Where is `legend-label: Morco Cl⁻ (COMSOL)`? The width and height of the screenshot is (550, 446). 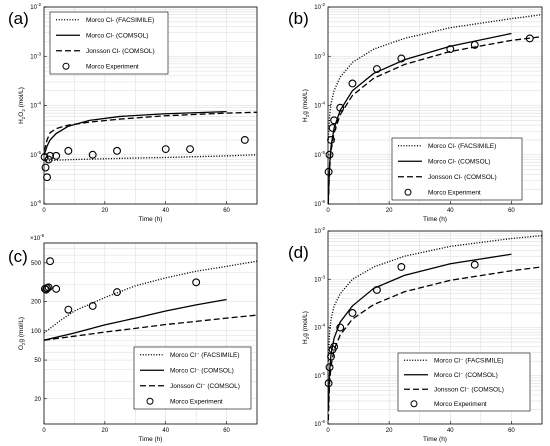
legend-label: Morco Cl⁻ (COMSOL) is located at coordinates (466, 375).